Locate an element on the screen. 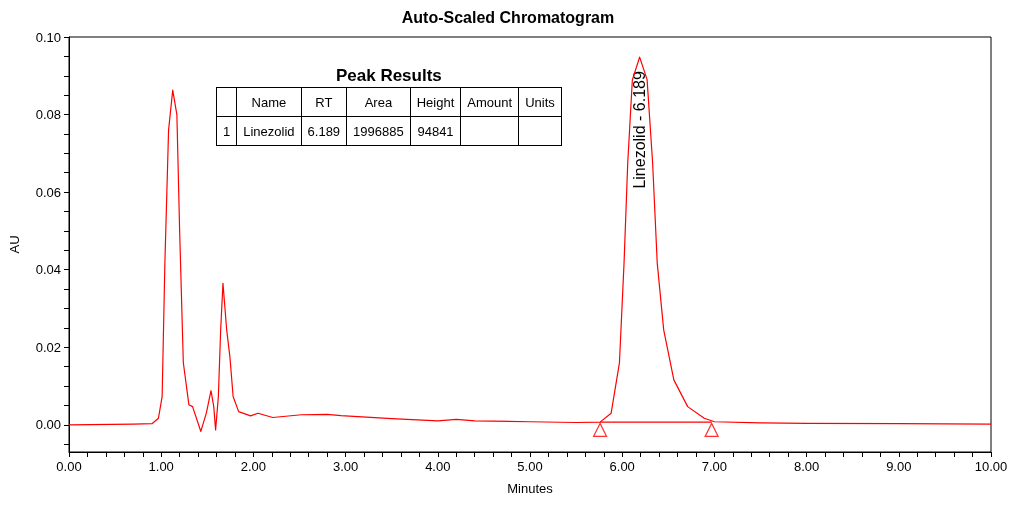 Image resolution: width=1016 pixels, height=505 pixels. x-tick-label: 10.00 is located at coordinates (991, 466).